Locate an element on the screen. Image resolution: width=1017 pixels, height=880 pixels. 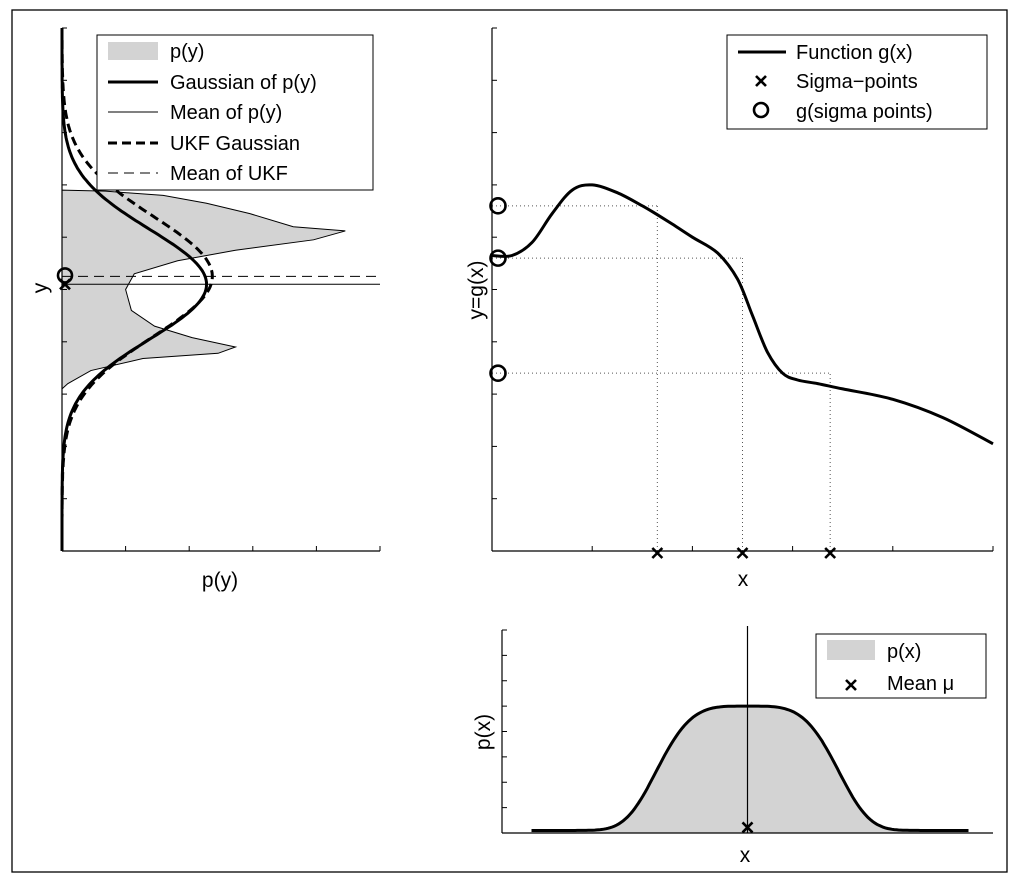
gx-xlabel: x is located at coordinates (743, 579).